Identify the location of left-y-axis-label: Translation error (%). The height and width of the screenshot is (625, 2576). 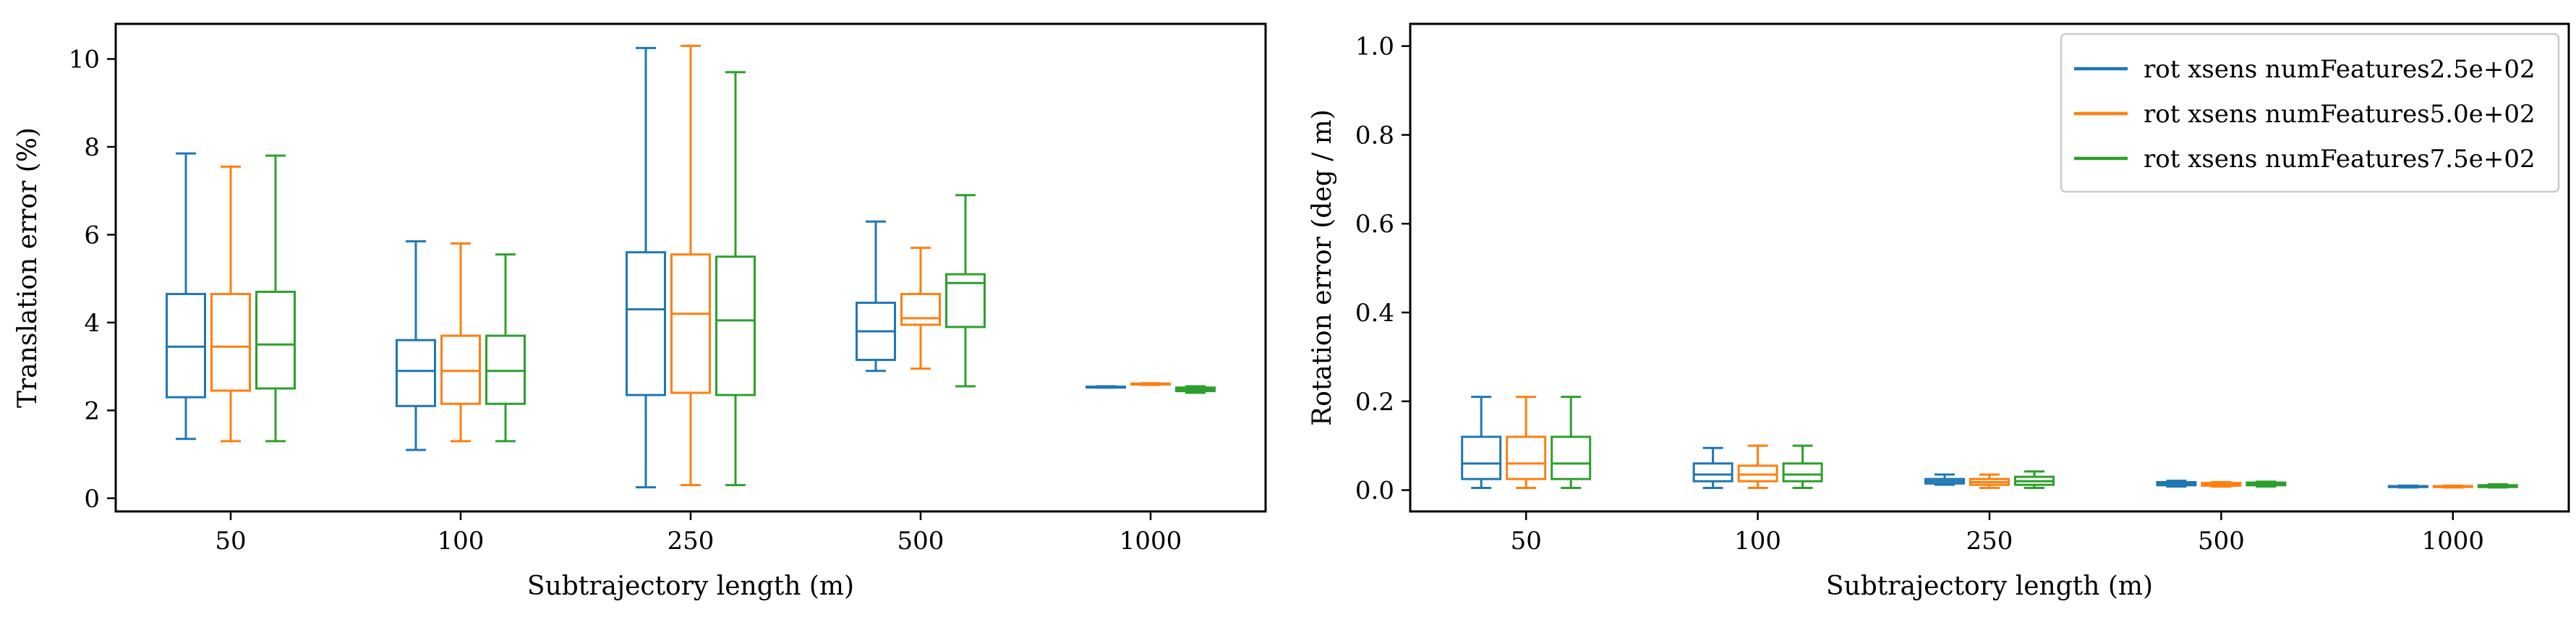
(28, 268).